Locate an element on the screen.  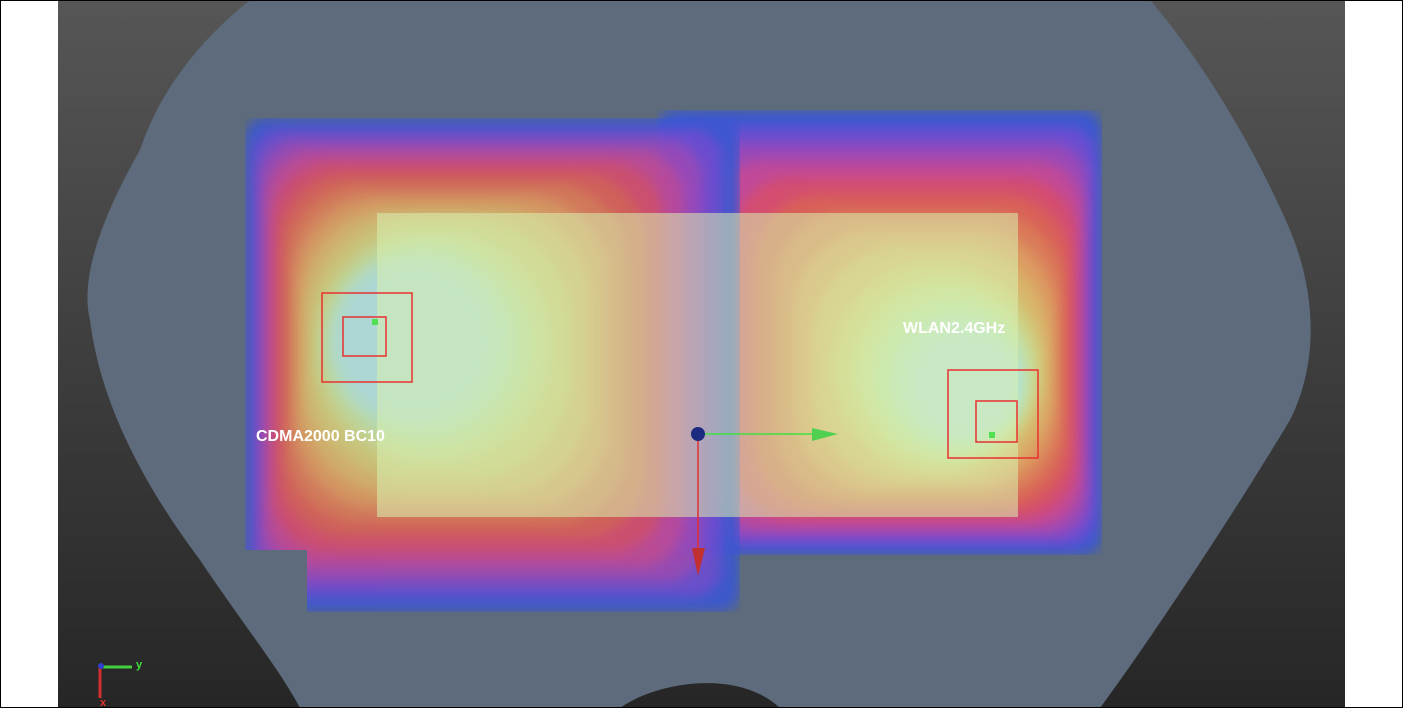
origin-axes is located at coordinates (764, 501).